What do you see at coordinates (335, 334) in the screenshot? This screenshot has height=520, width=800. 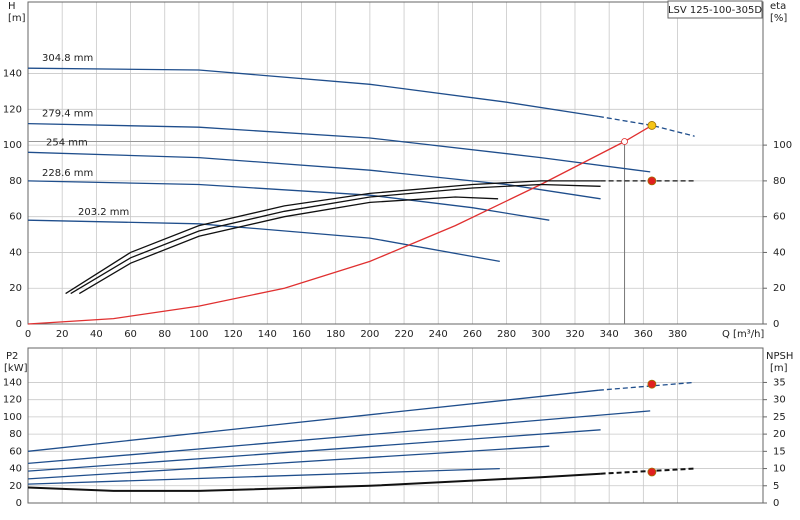 I see `x-tick-label: 180` at bounding box center [335, 334].